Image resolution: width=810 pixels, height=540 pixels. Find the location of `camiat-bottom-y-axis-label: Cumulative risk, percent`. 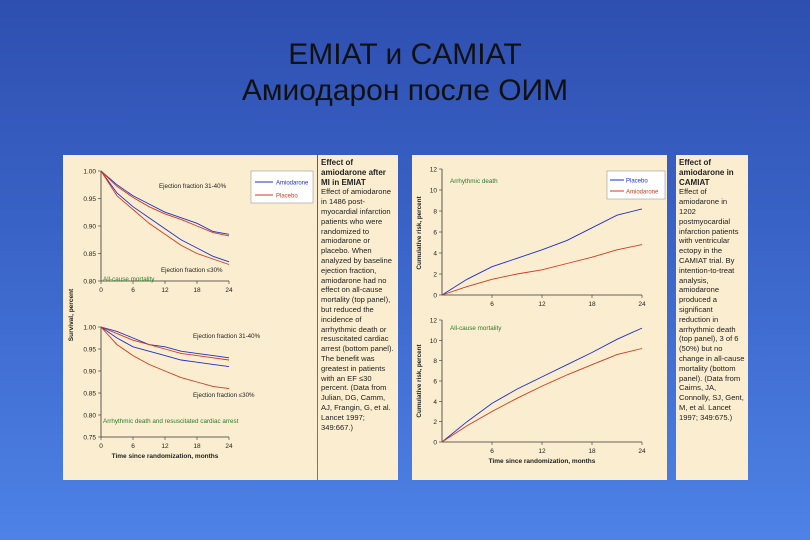

camiat-bottom-y-axis-label: Cumulative risk, percent is located at coordinates (419, 381).